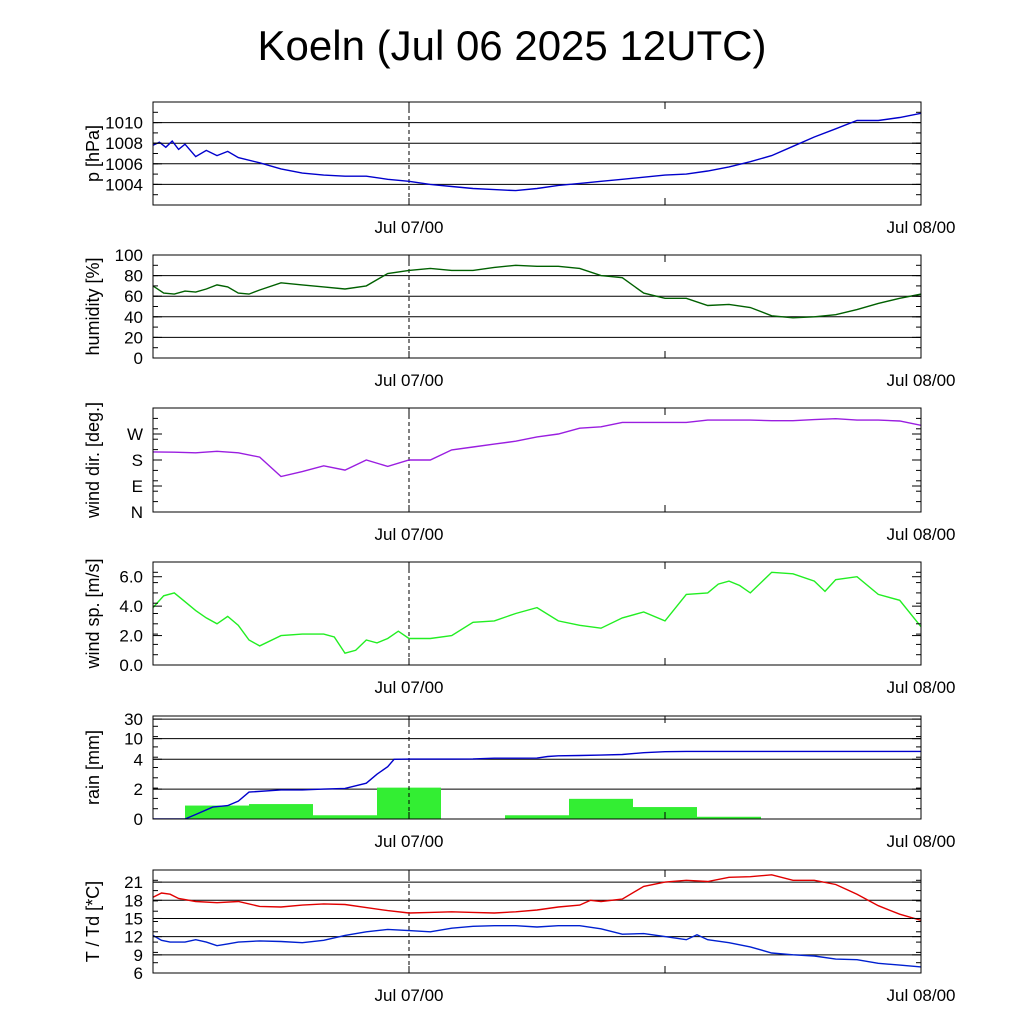  Describe the element at coordinates (133, 317) in the screenshot. I see `y-tick-label: 40` at that location.